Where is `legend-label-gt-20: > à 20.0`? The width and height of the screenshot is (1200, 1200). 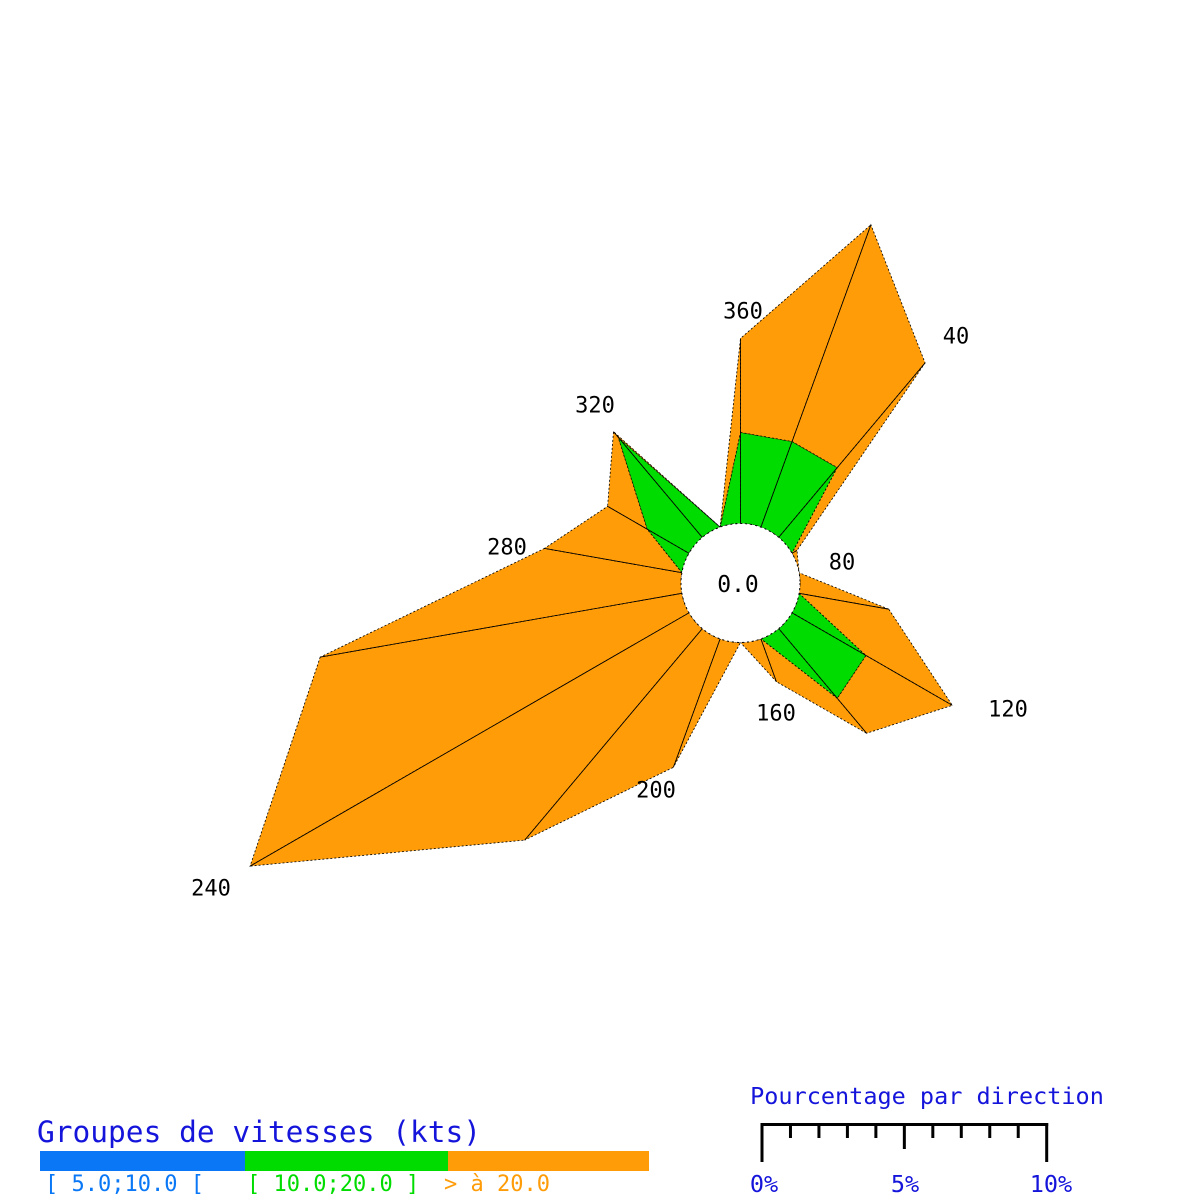
legend-label-gt-20: > à 20.0 is located at coordinates (497, 1184).